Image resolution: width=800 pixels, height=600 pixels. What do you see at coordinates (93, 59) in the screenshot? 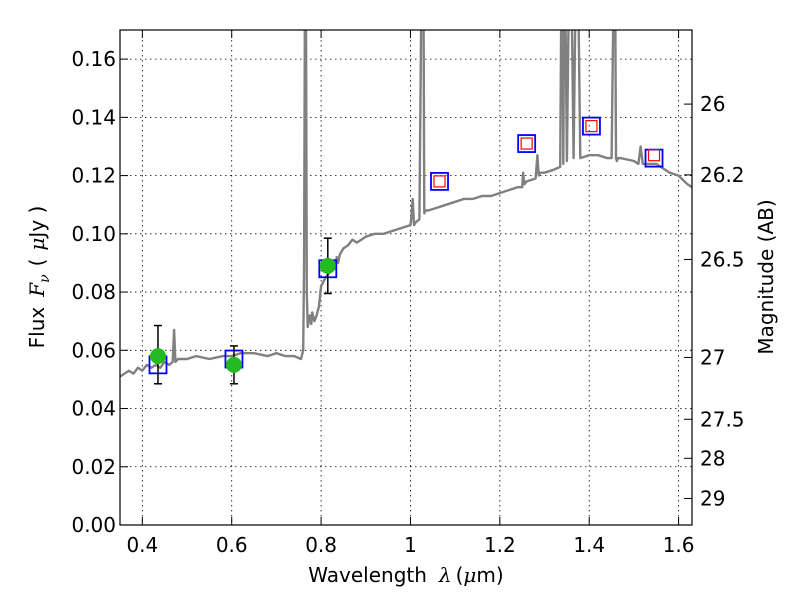
I see `y-tick-label: 0.16` at bounding box center [93, 59].